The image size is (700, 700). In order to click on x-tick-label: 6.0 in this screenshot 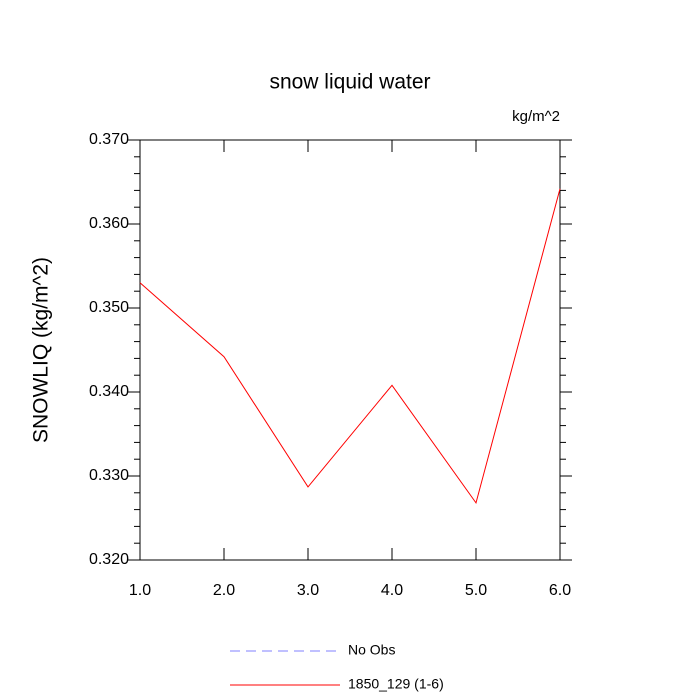, I will do `click(560, 590)`.